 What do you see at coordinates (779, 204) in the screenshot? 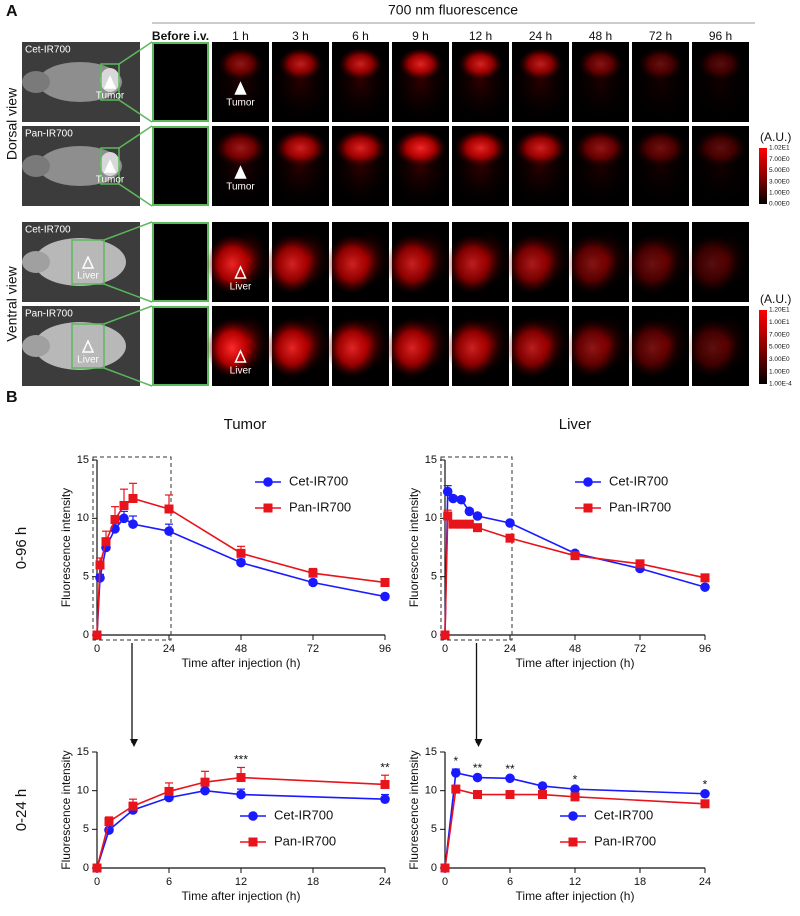
I see `colorbar-tick-label: 0.00E0` at bounding box center [779, 204].